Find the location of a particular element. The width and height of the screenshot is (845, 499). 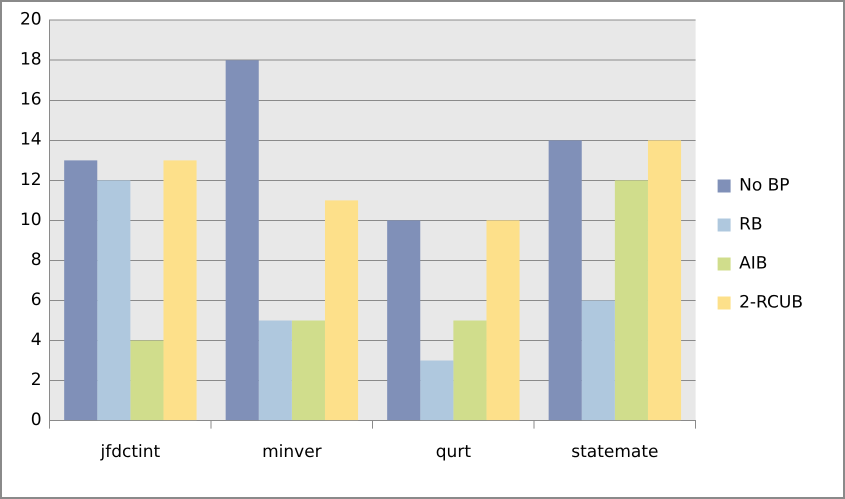

y-tick-label: 0 is located at coordinates (36, 420).